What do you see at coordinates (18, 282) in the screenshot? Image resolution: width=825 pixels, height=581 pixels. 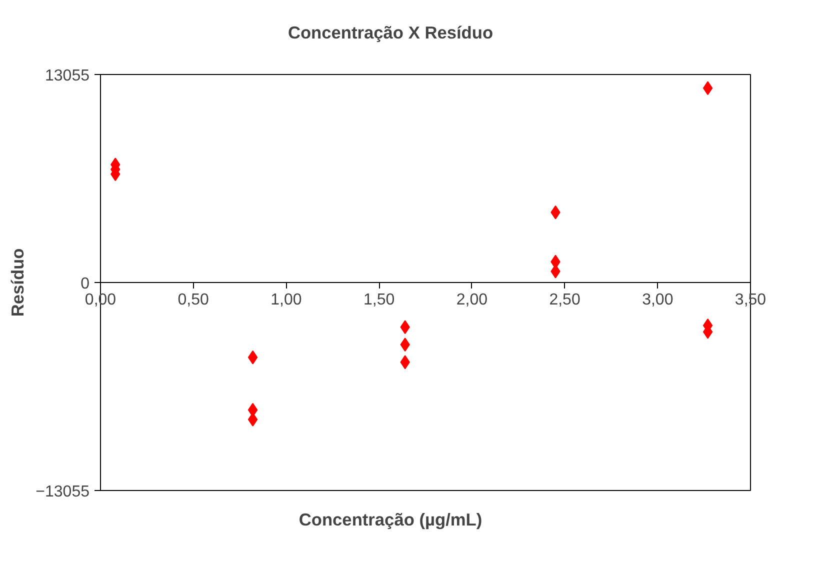 I see `y-axis-title: Resíduo` at bounding box center [18, 282].